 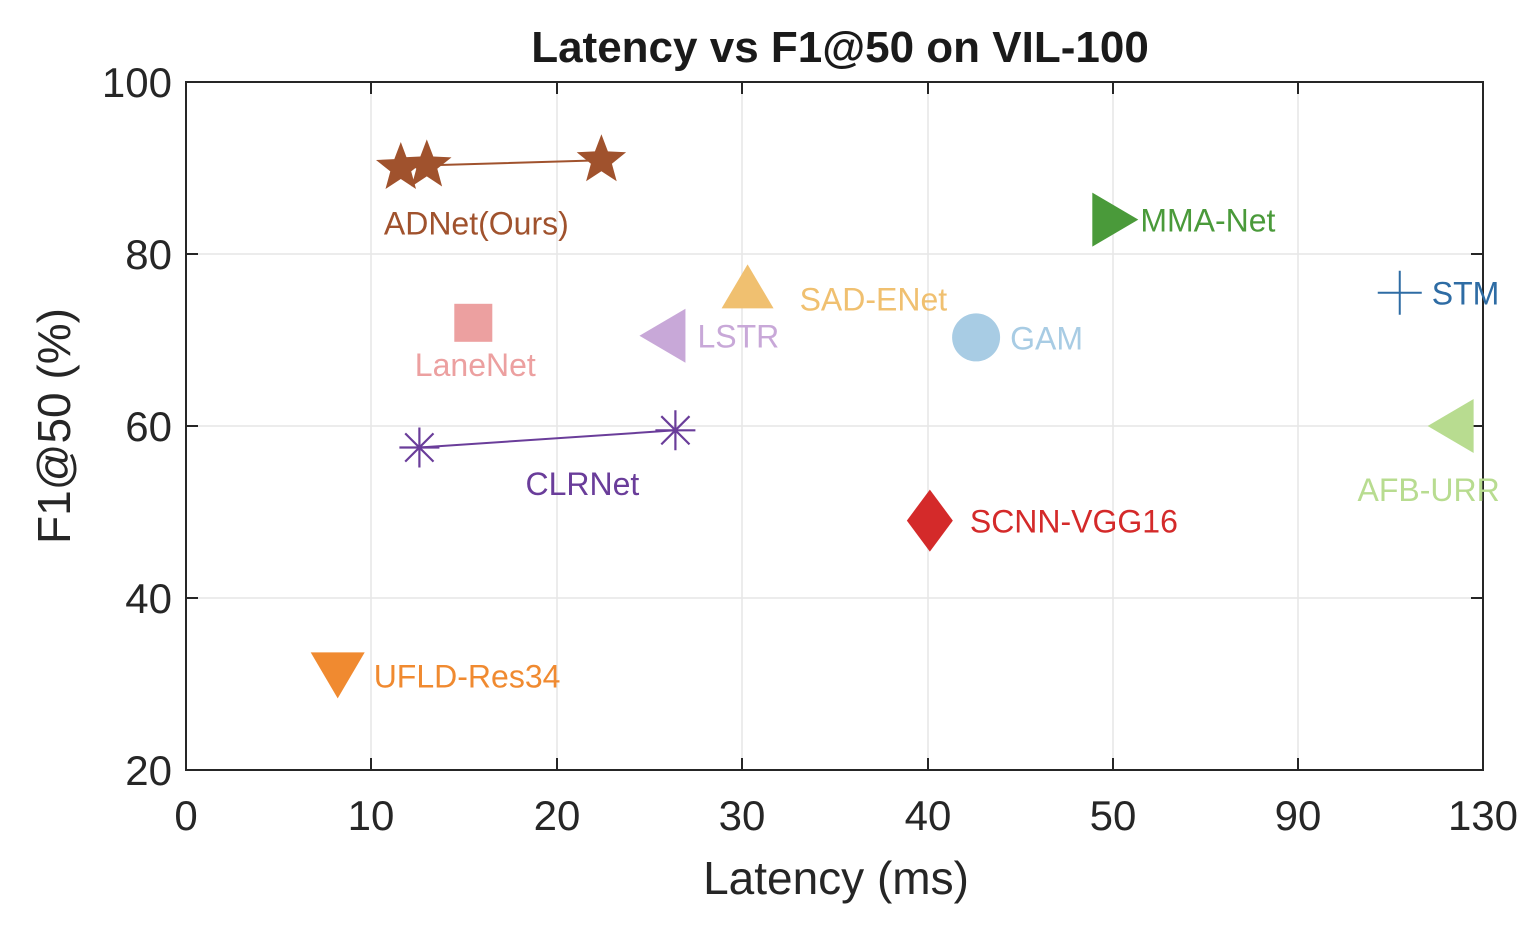 What do you see at coordinates (836, 878) in the screenshot?
I see `x-axis-label: Latency (ms)` at bounding box center [836, 878].